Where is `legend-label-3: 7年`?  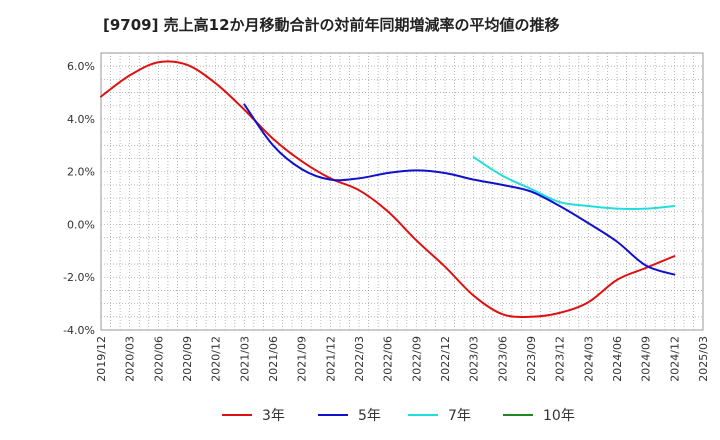 legend-label-3: 7年 is located at coordinates (459, 416).